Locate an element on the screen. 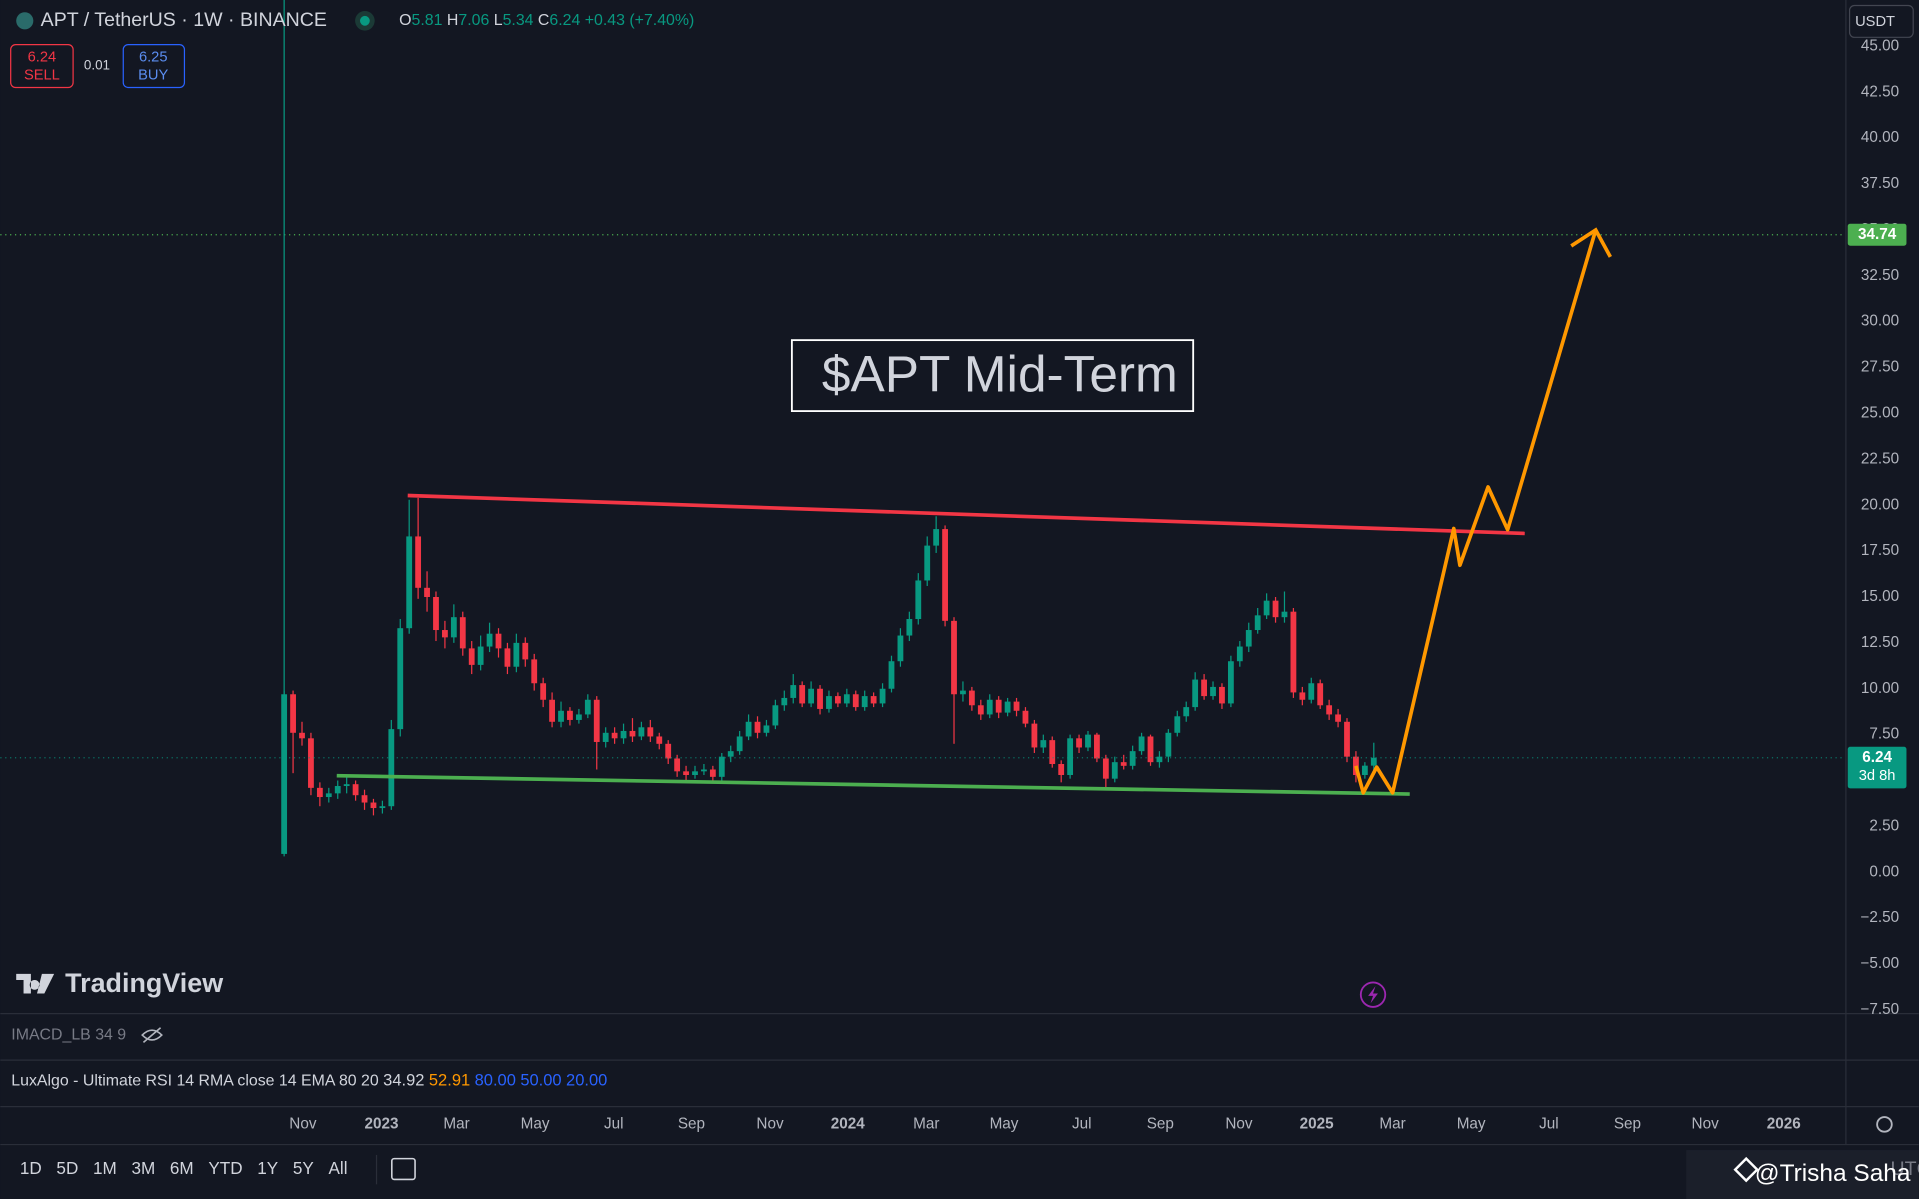  currency-button is located at coordinates (1881, 21).